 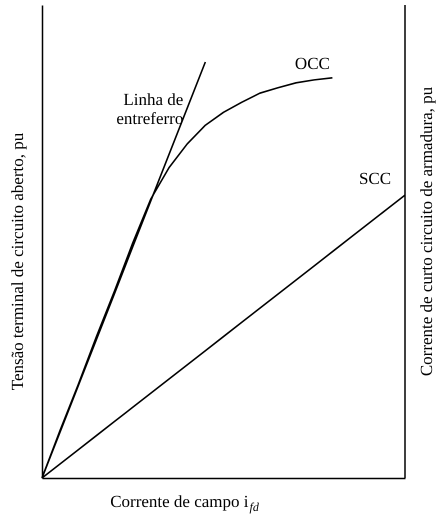 I want to click on series-label: SCC, so click(x=375, y=178).